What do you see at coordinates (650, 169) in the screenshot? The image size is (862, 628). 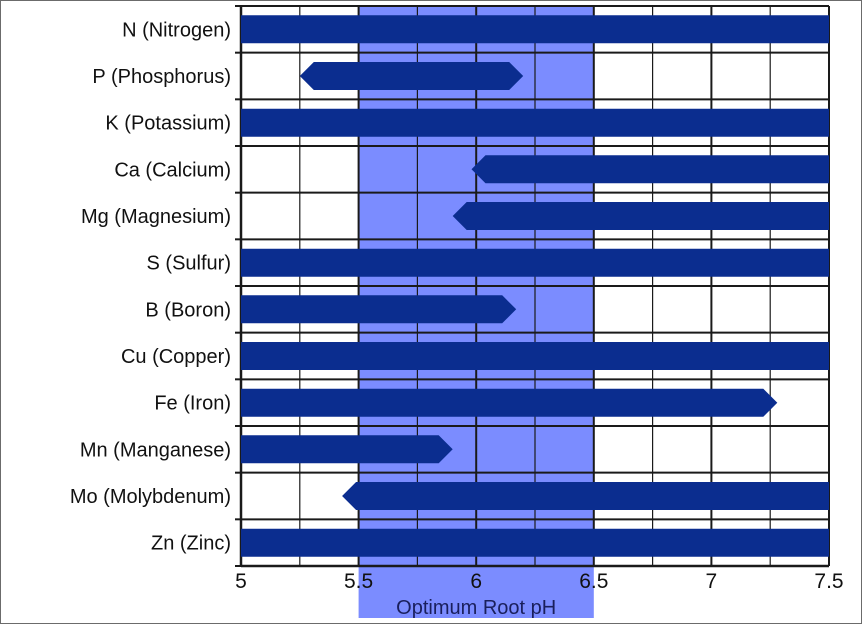 I see `bar-ca` at bounding box center [650, 169].